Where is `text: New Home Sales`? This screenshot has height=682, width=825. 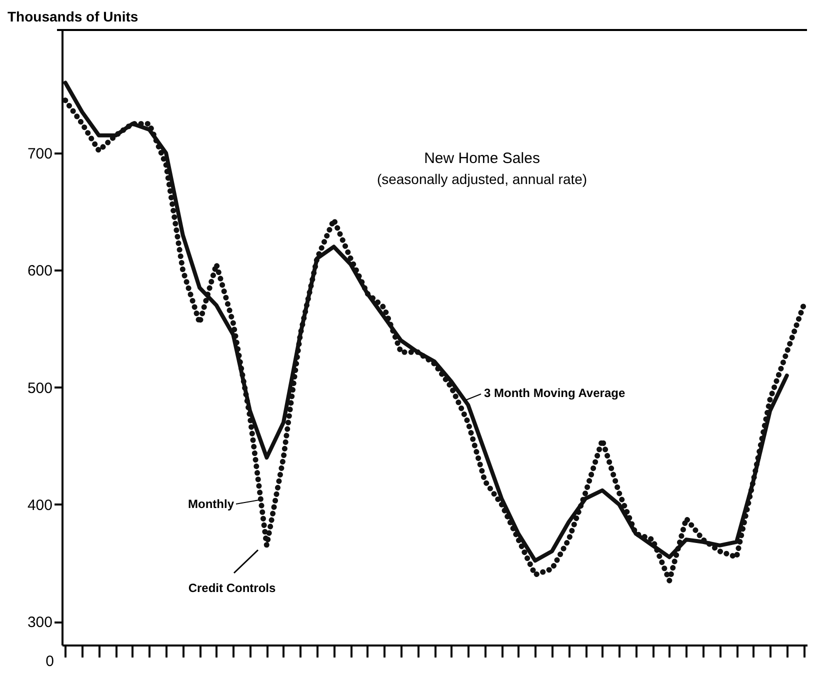 text: New Home Sales is located at coordinates (482, 158).